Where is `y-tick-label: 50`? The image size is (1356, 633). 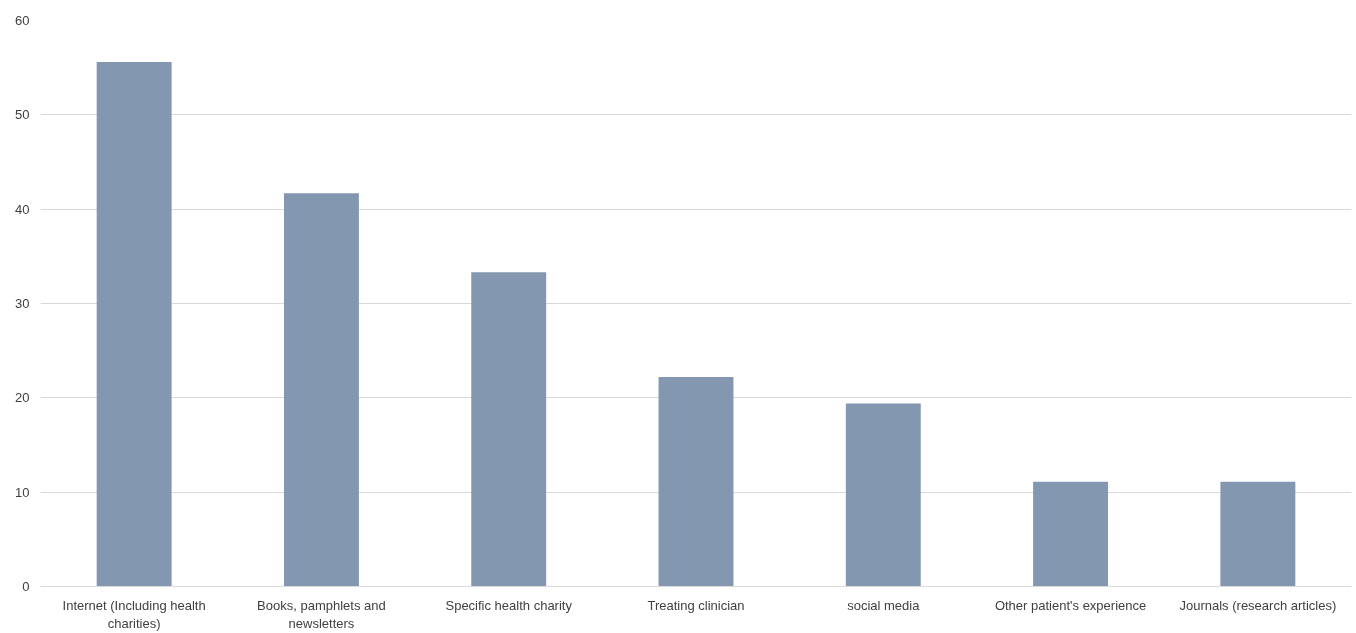 y-tick-label: 50 is located at coordinates (22, 115).